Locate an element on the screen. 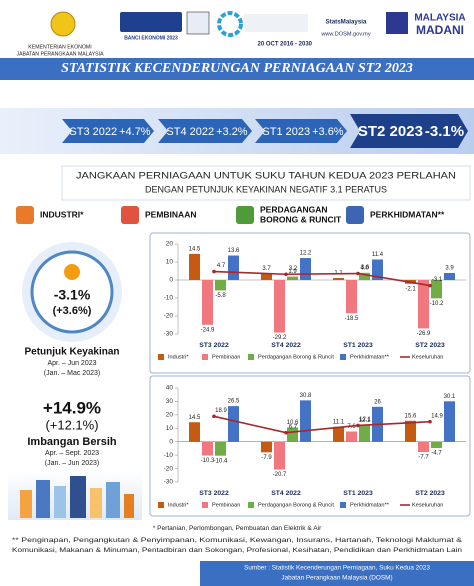 The image size is (474, 586). sector-label: BORONG & RUNCIT is located at coordinates (301, 219).